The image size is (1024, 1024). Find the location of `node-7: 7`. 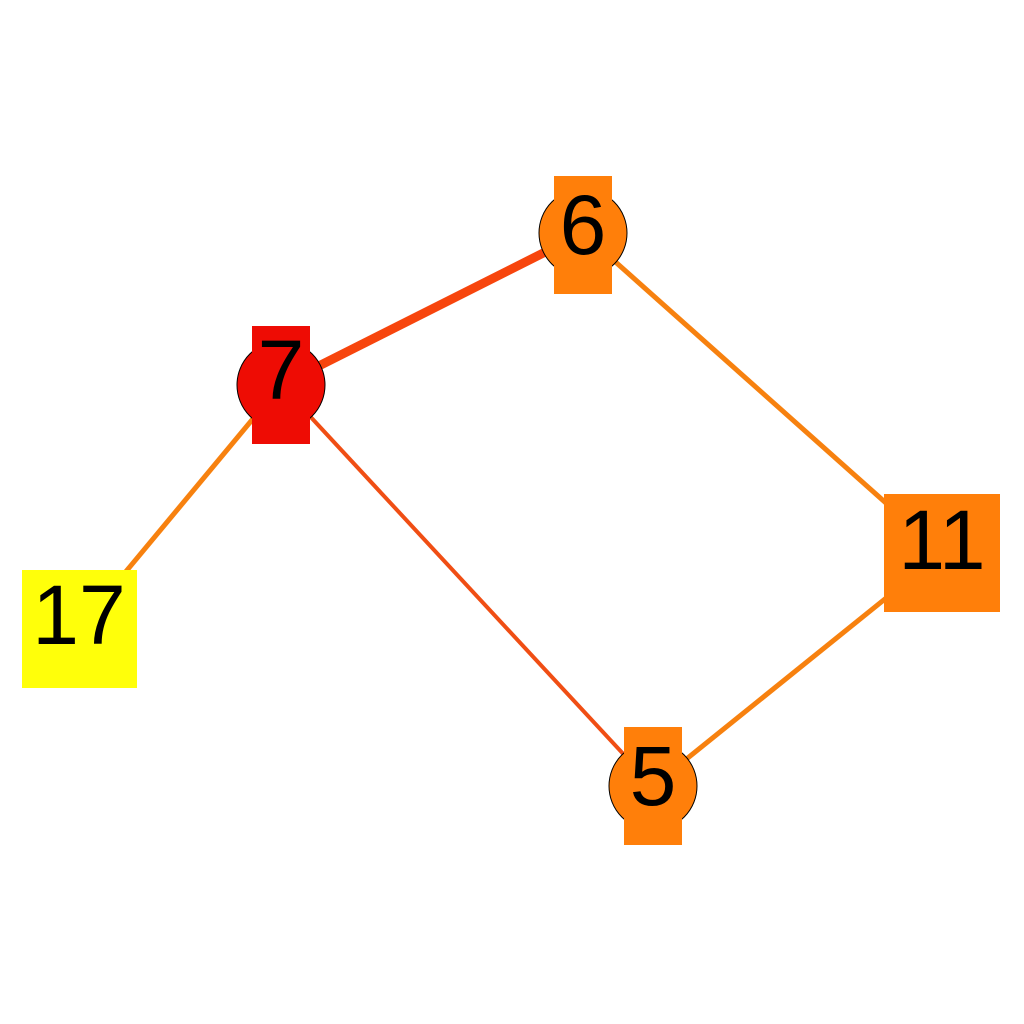

node-7: 7 is located at coordinates (281, 383).